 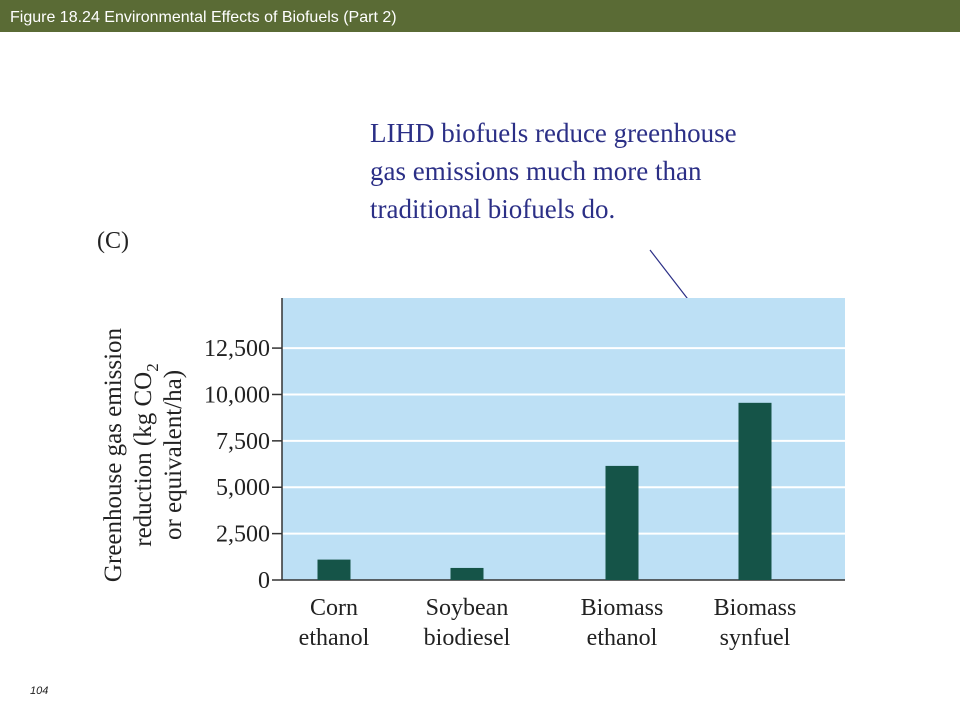 I want to click on page-number: 104, so click(x=39, y=691).